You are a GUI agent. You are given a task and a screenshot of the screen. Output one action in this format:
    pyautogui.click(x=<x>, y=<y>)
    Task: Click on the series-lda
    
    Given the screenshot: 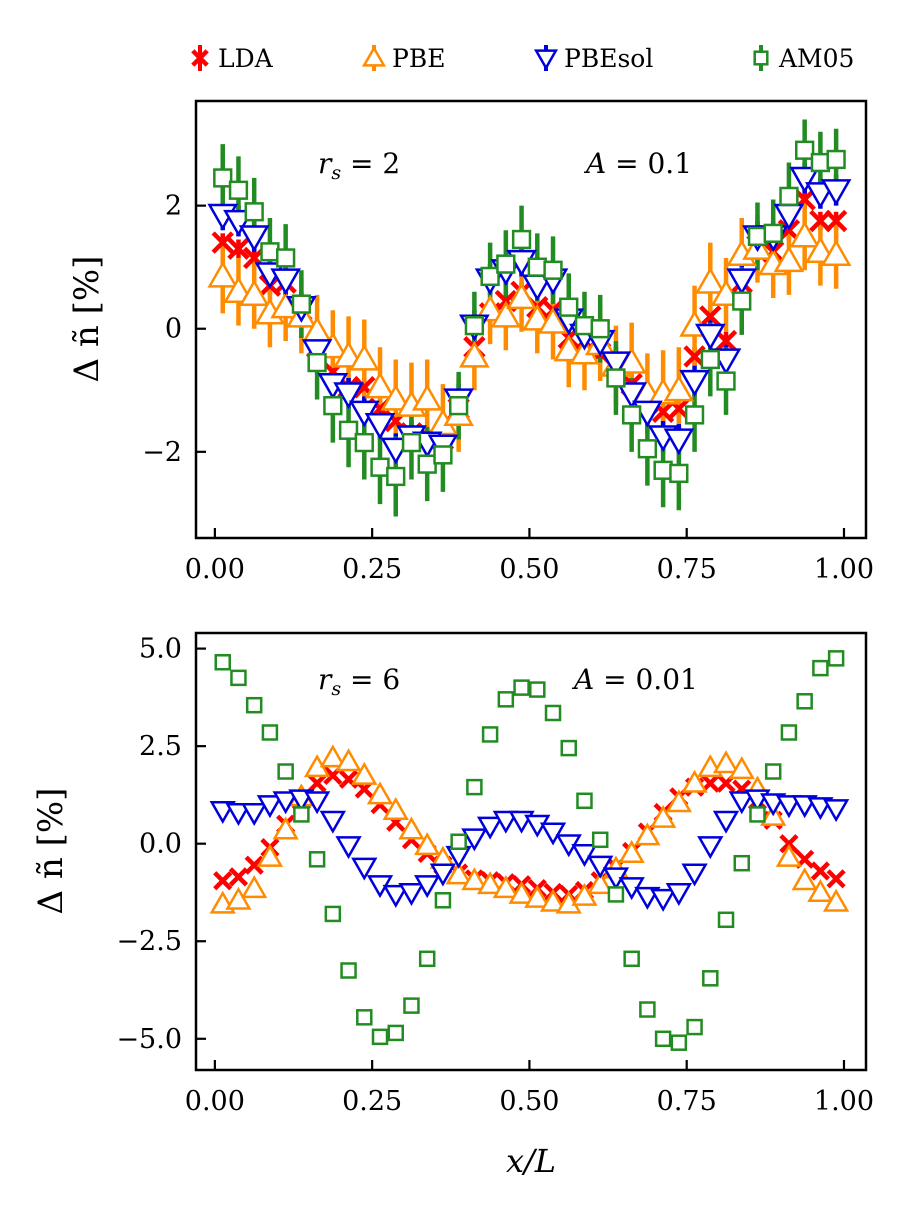 What is the action you would take?
    pyautogui.click(x=529, y=835)
    